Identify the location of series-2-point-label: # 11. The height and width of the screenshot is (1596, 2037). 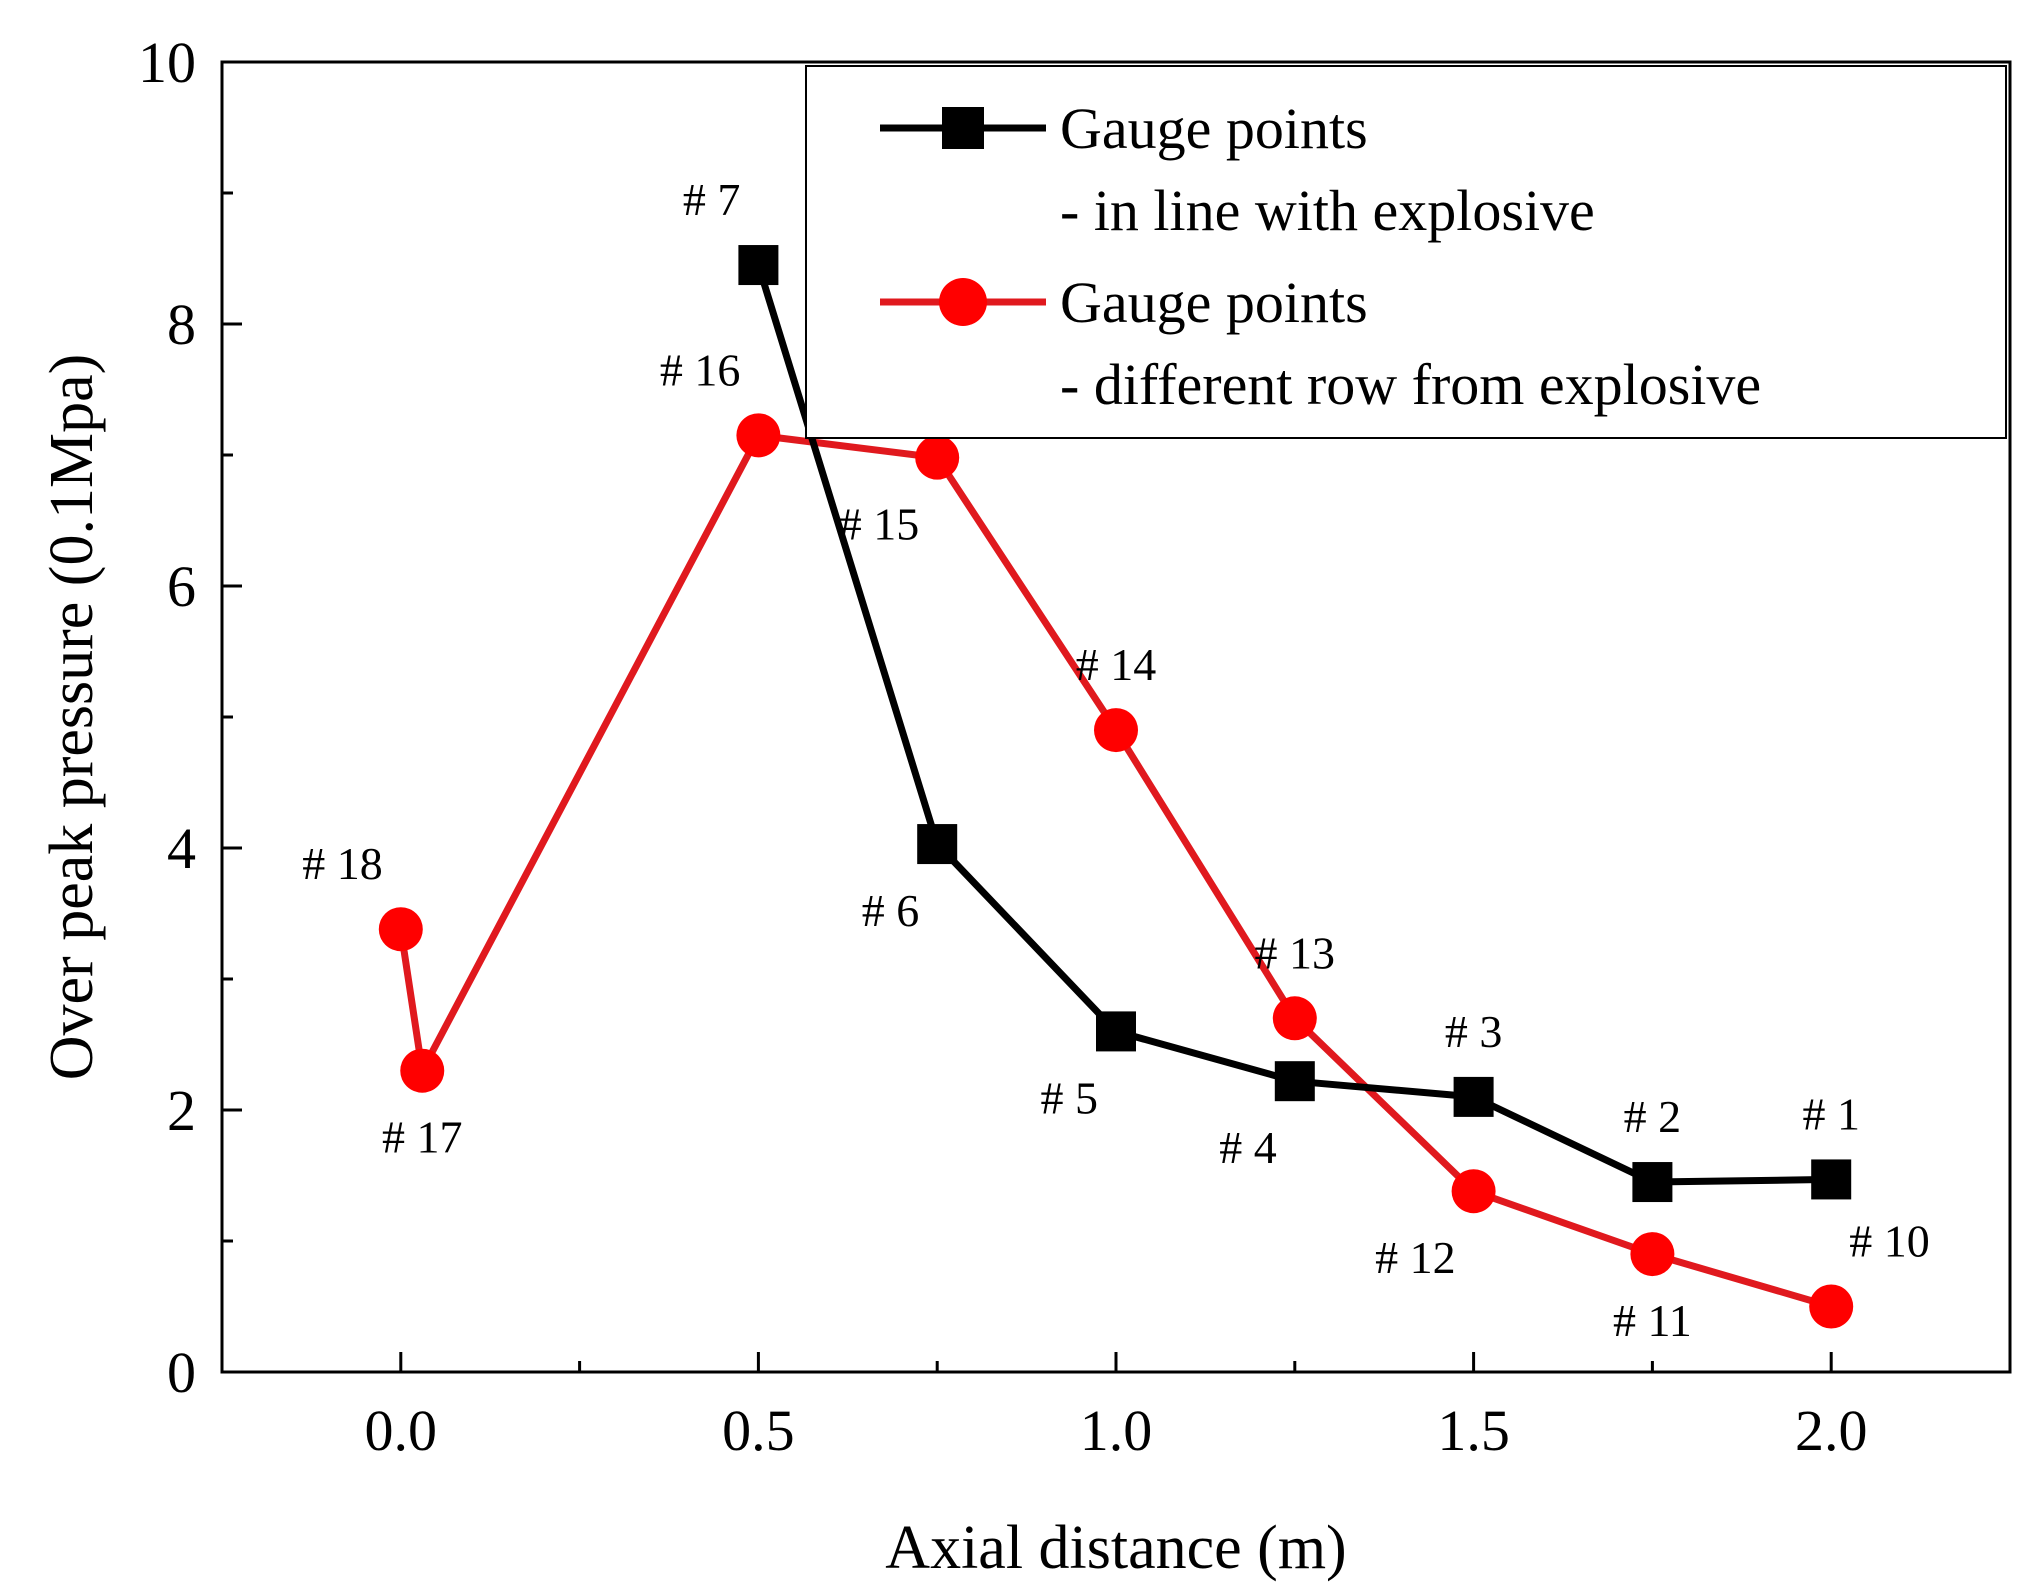
(1652, 1320).